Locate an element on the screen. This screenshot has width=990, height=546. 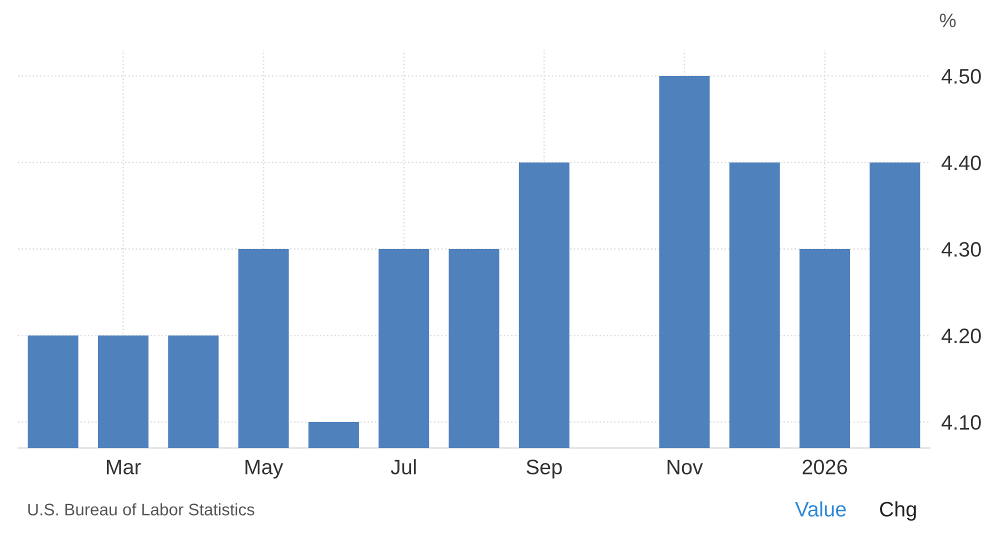
x-tick-label: Nov is located at coordinates (685, 467).